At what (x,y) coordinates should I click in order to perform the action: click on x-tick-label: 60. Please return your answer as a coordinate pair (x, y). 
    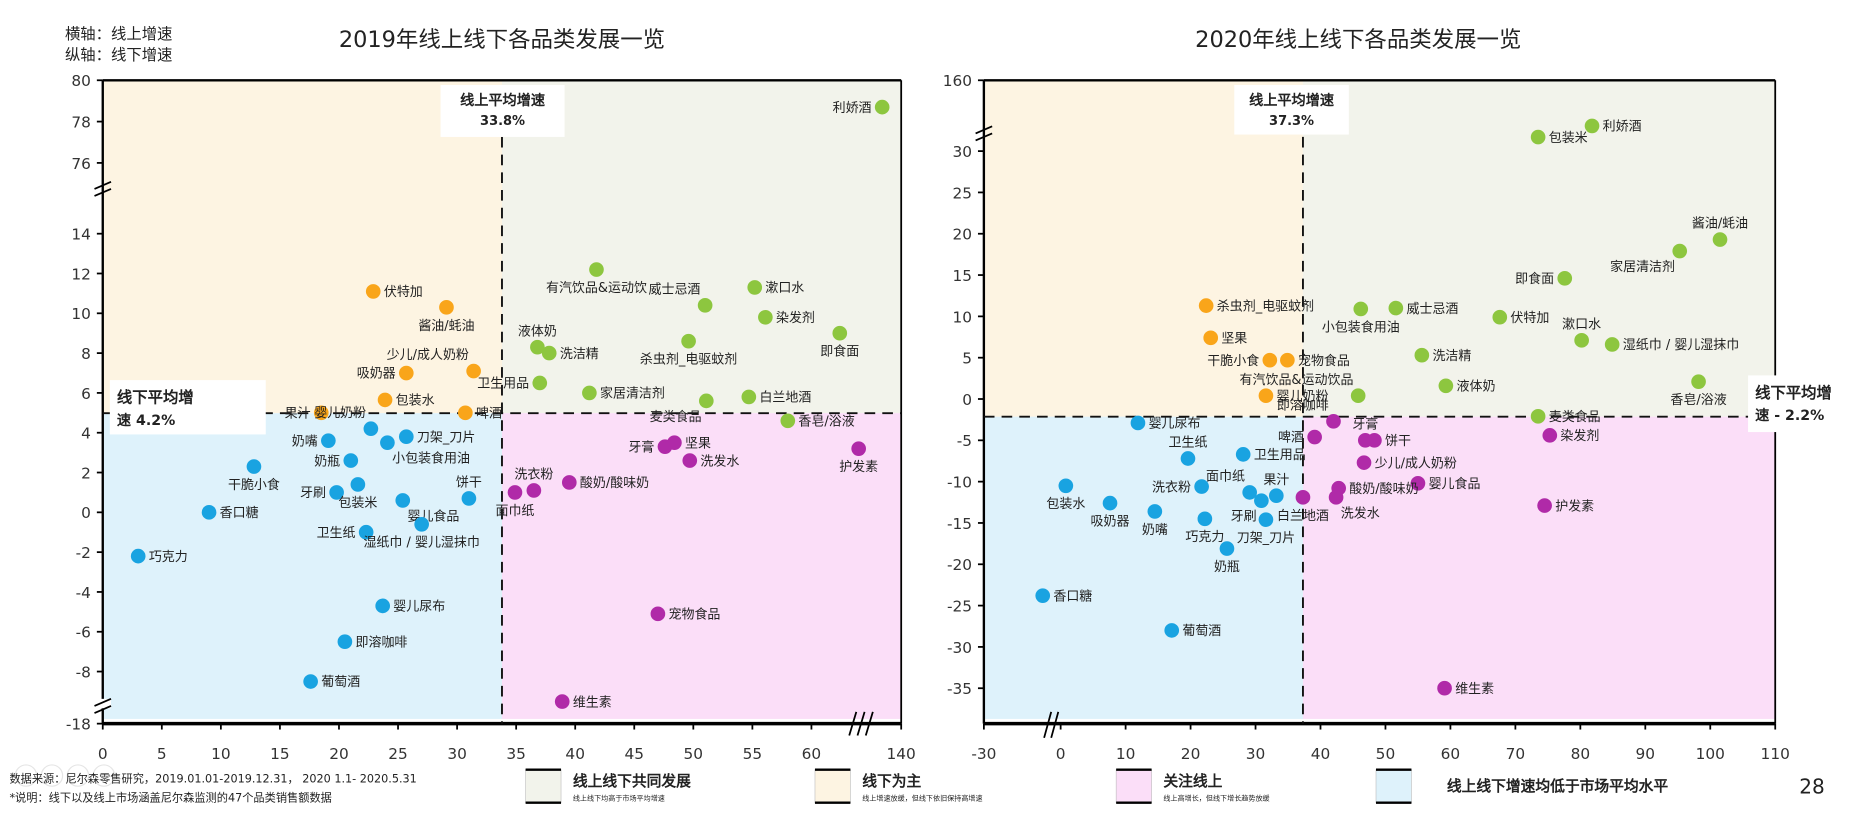
    Looking at the image, I should click on (812, 754).